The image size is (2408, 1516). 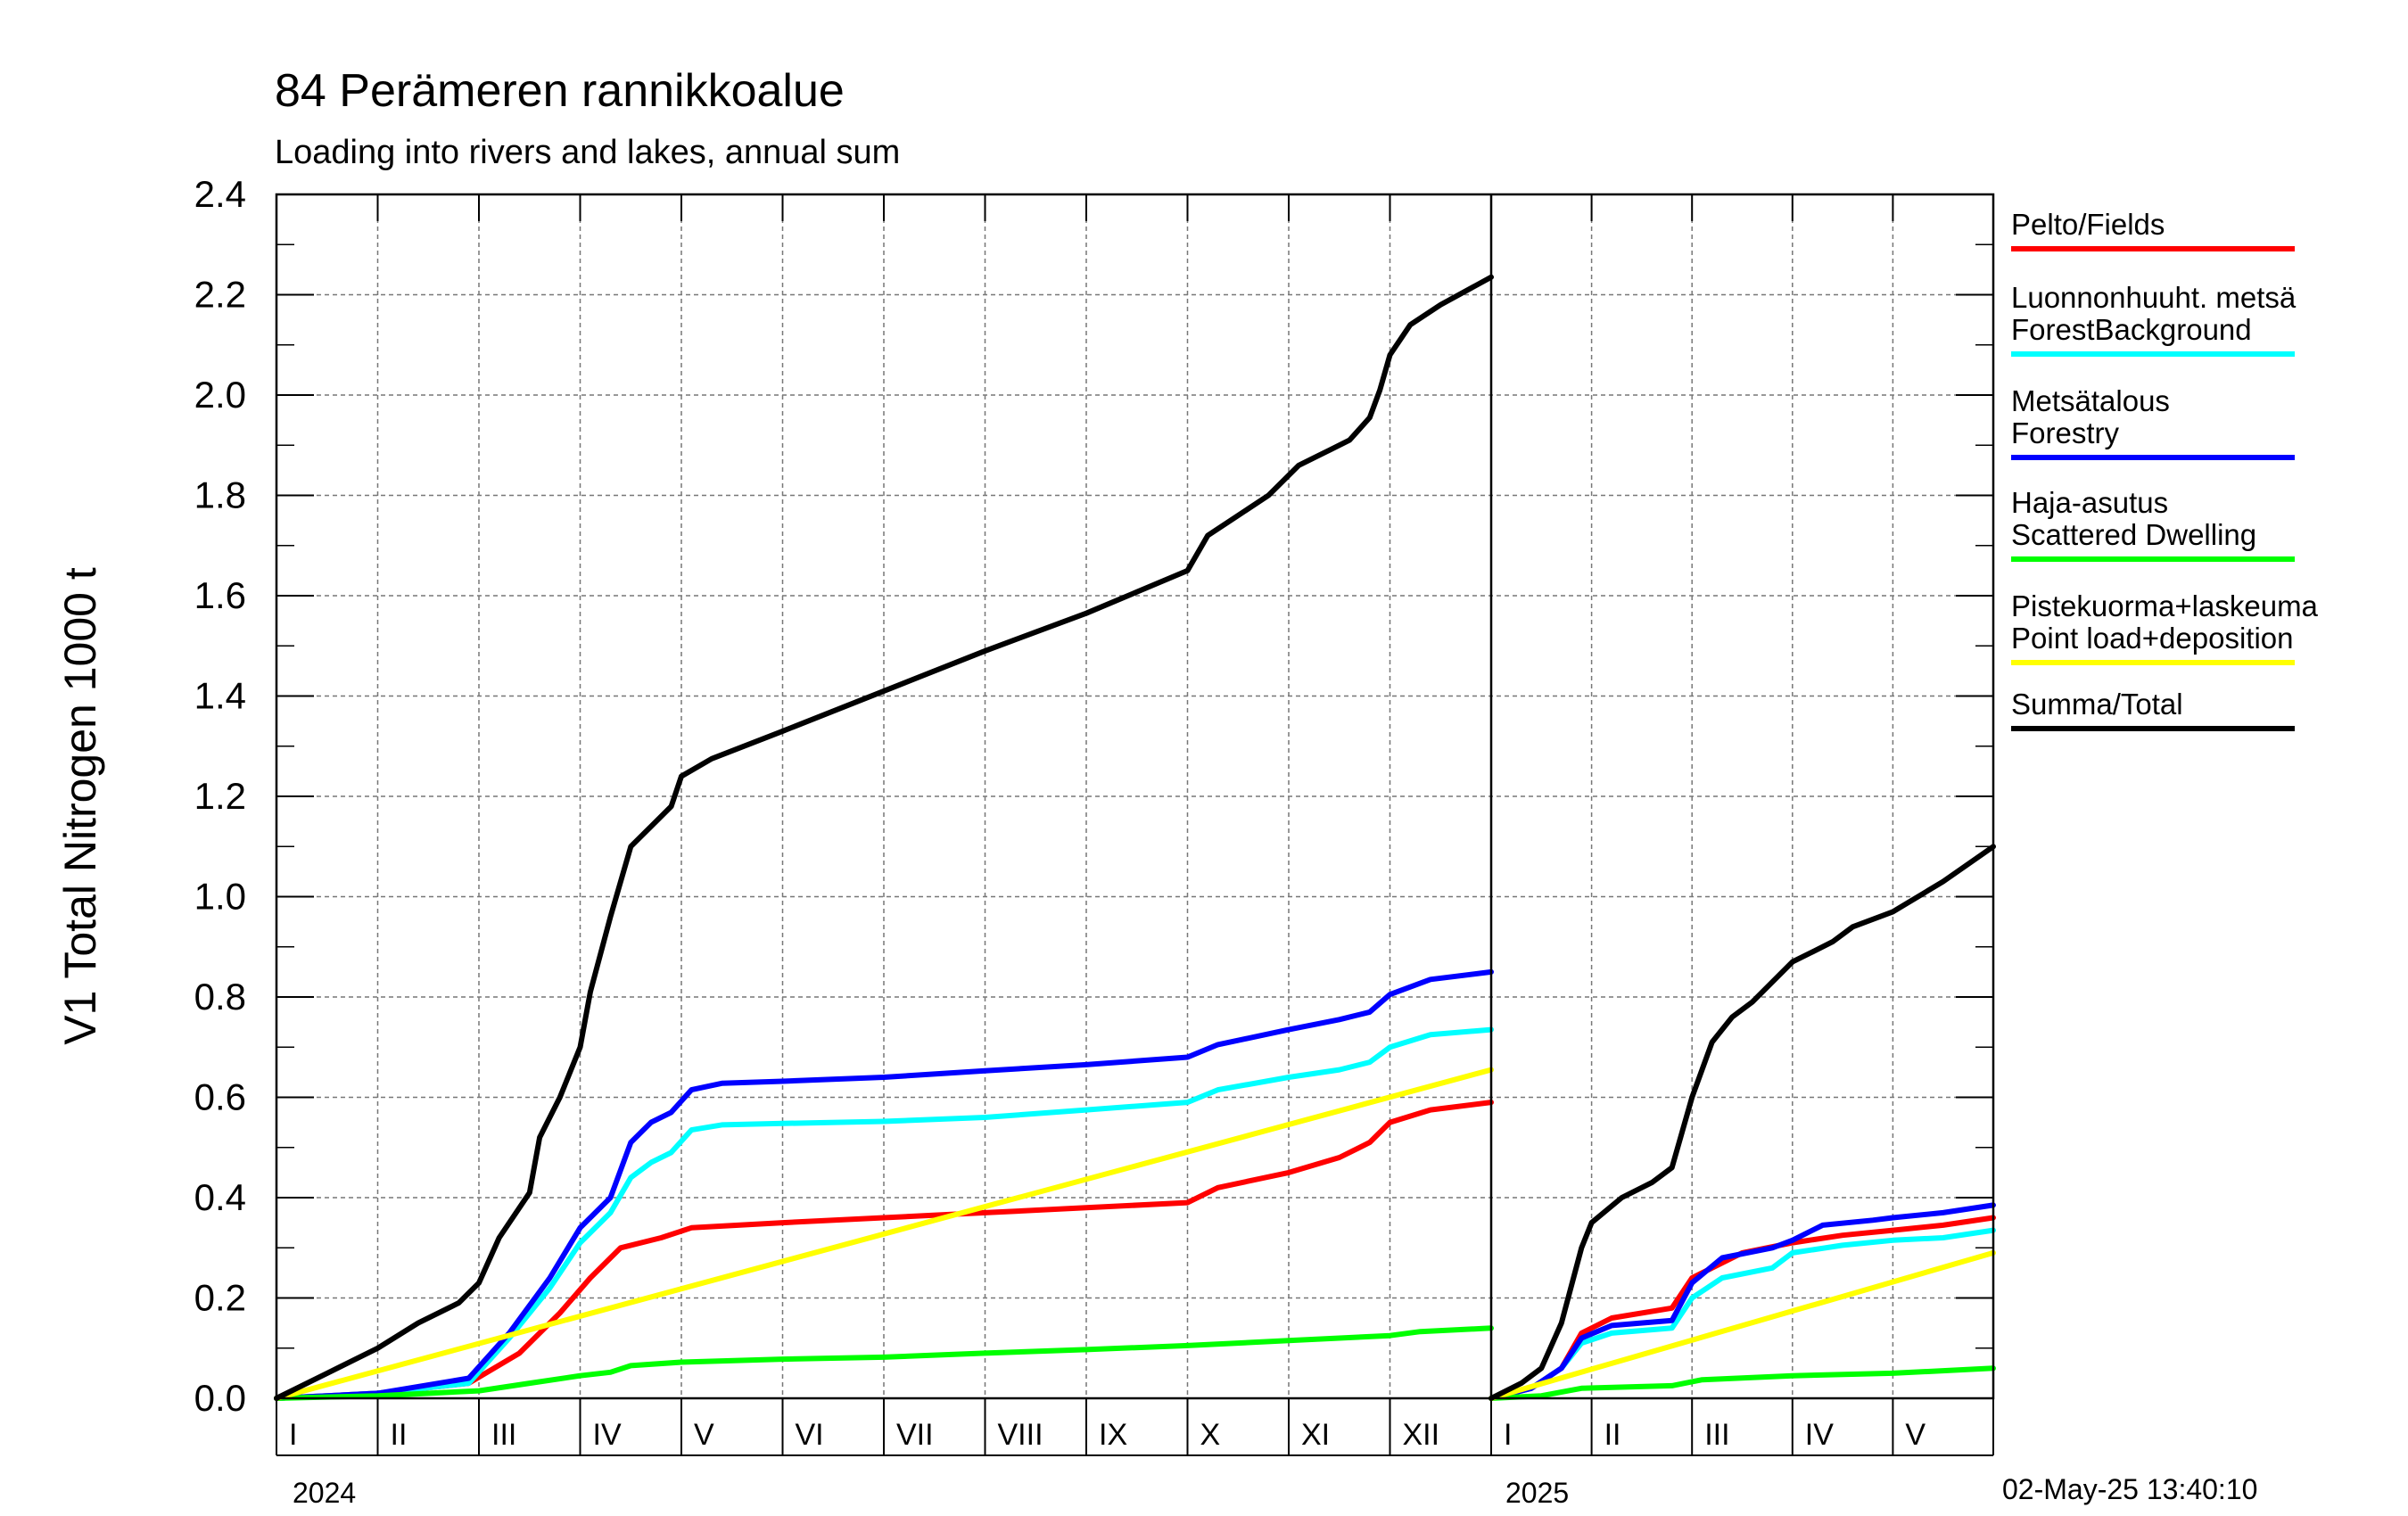 What do you see at coordinates (2090, 502) in the screenshot?
I see `legend-label: Haja-asutus` at bounding box center [2090, 502].